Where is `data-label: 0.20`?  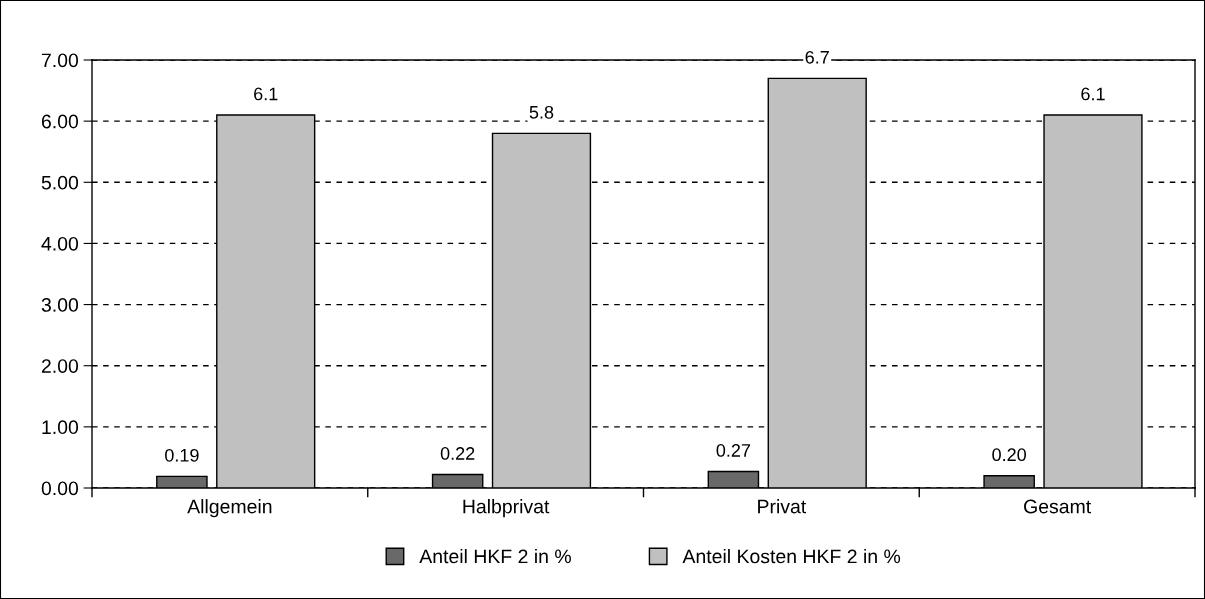
data-label: 0.20 is located at coordinates (1009, 455).